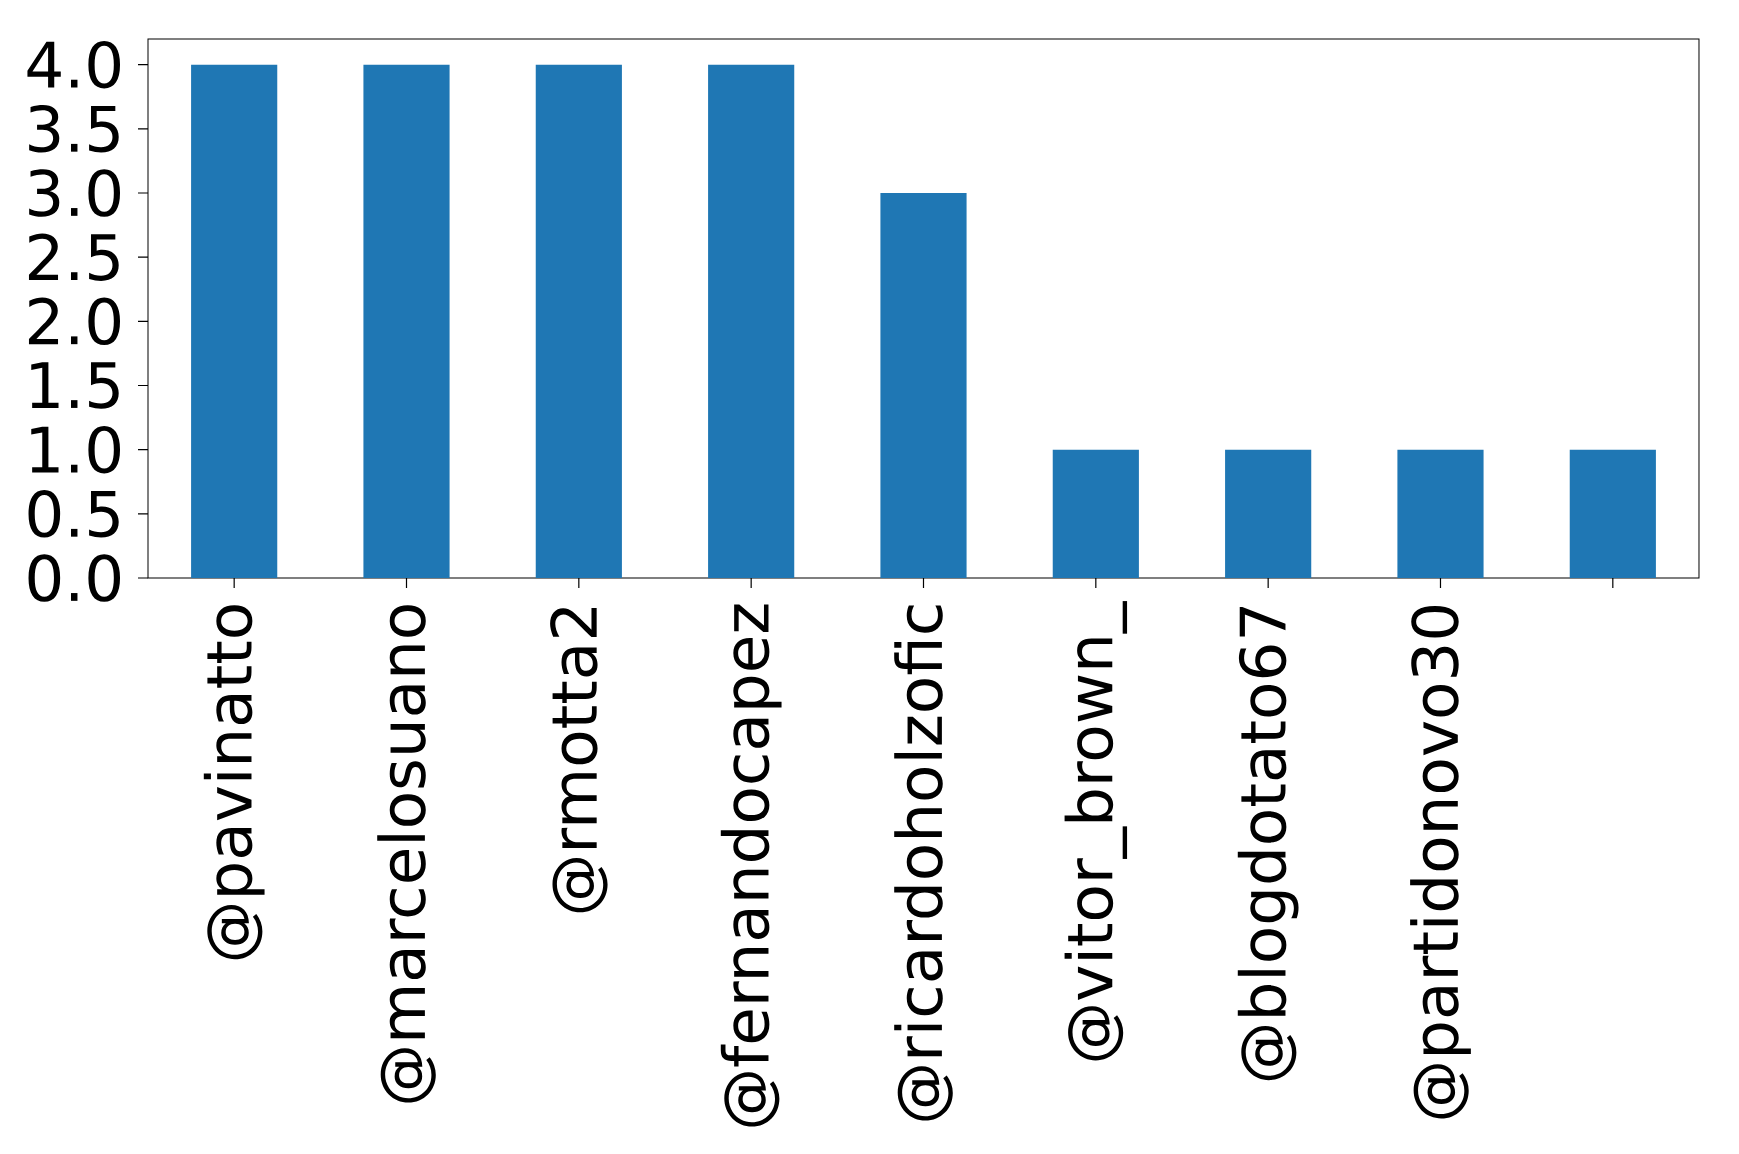 The height and width of the screenshot is (1154, 1739). What do you see at coordinates (73, 257) in the screenshot?
I see `y-tick-label: 2.5` at bounding box center [73, 257].